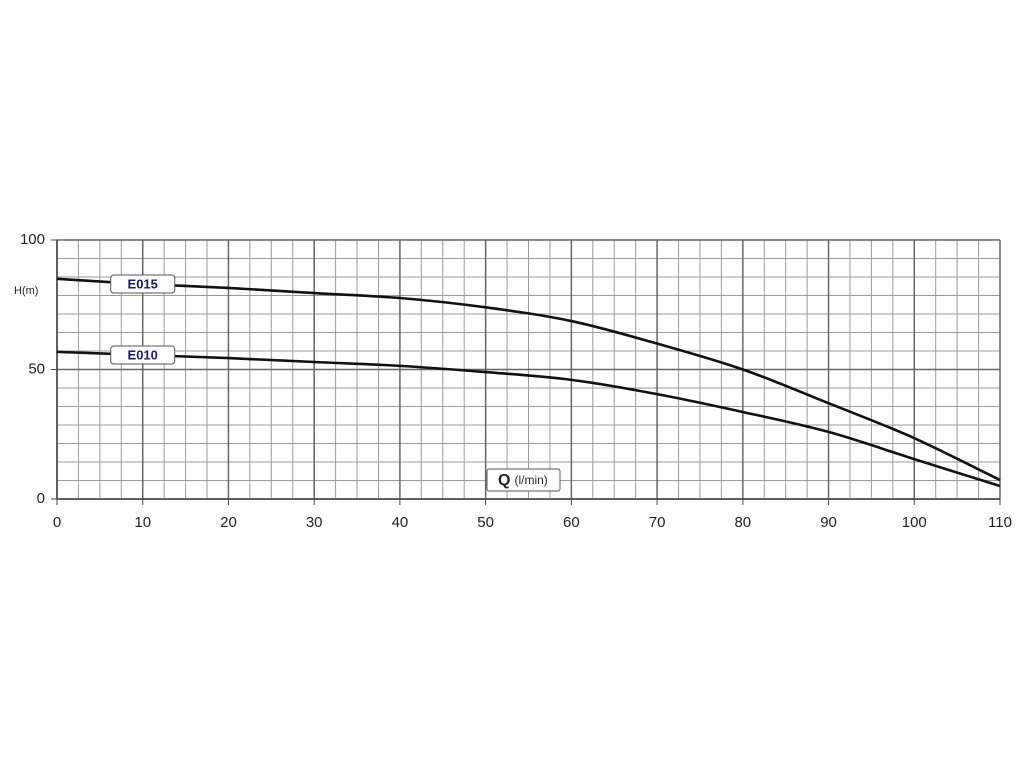 This screenshot has height=768, width=1024. Describe the element at coordinates (742, 522) in the screenshot. I see `x-tick-label: 80` at that location.